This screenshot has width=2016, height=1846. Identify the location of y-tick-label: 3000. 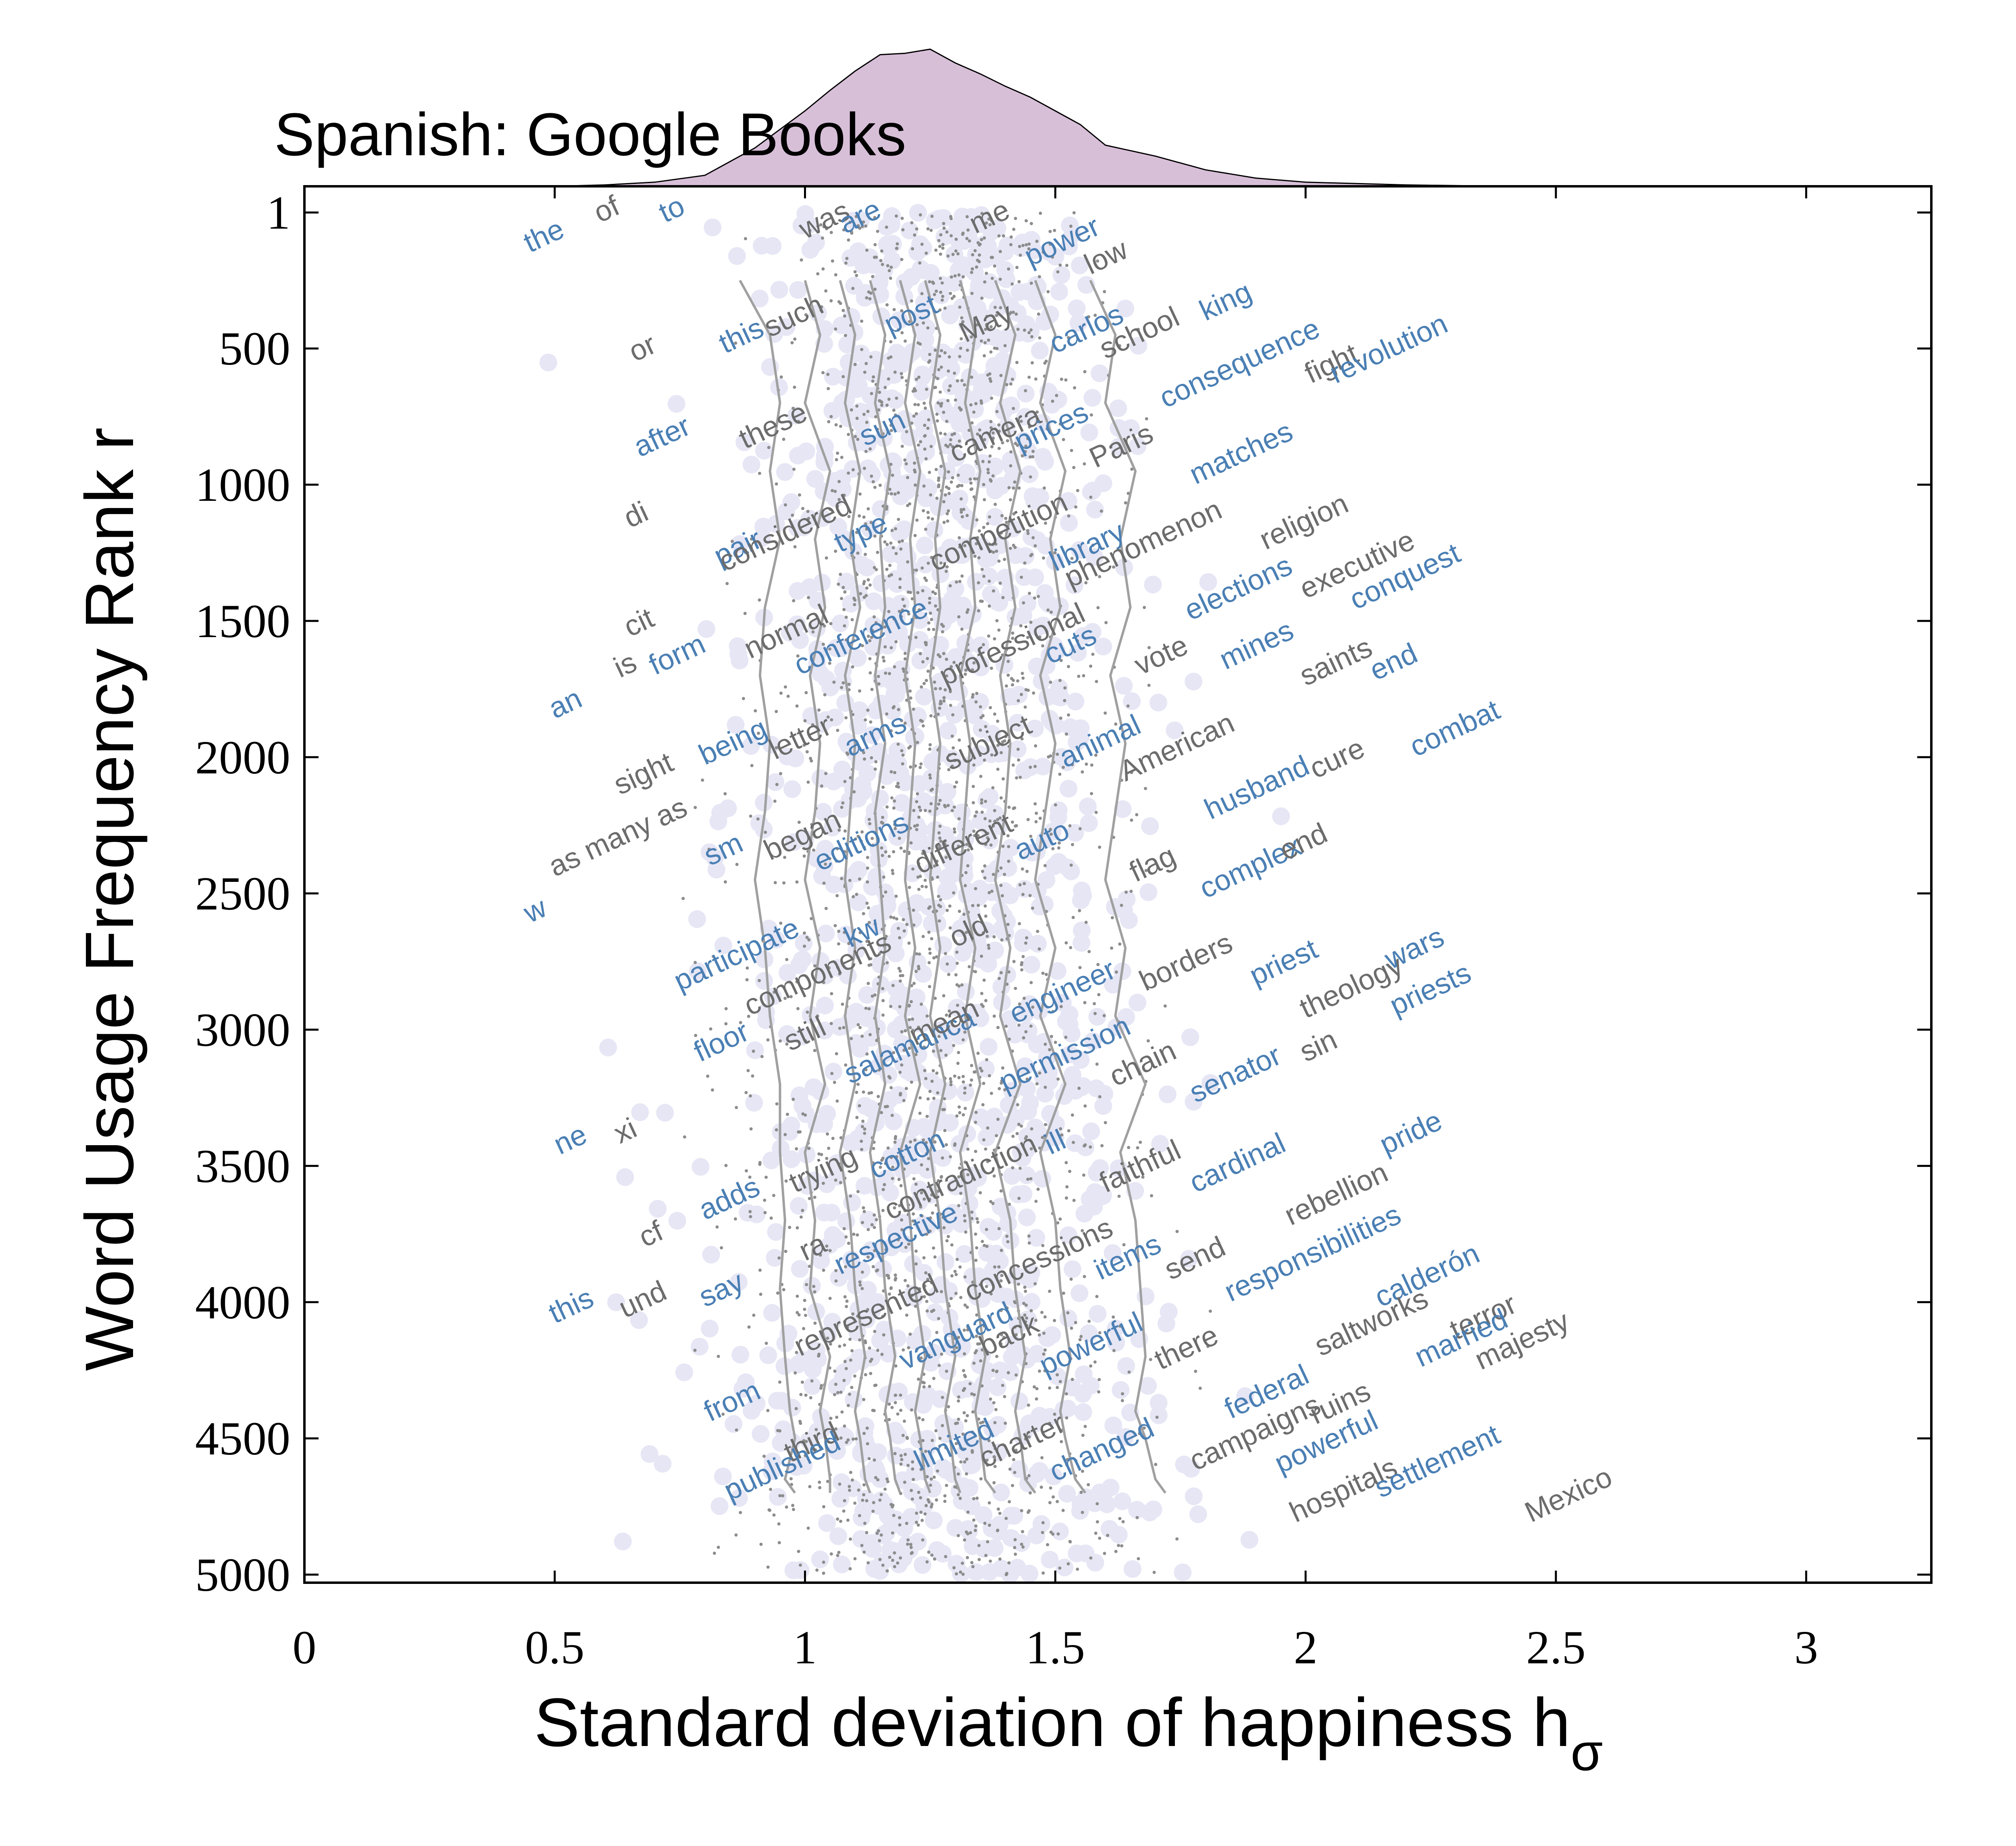
(242, 1030).